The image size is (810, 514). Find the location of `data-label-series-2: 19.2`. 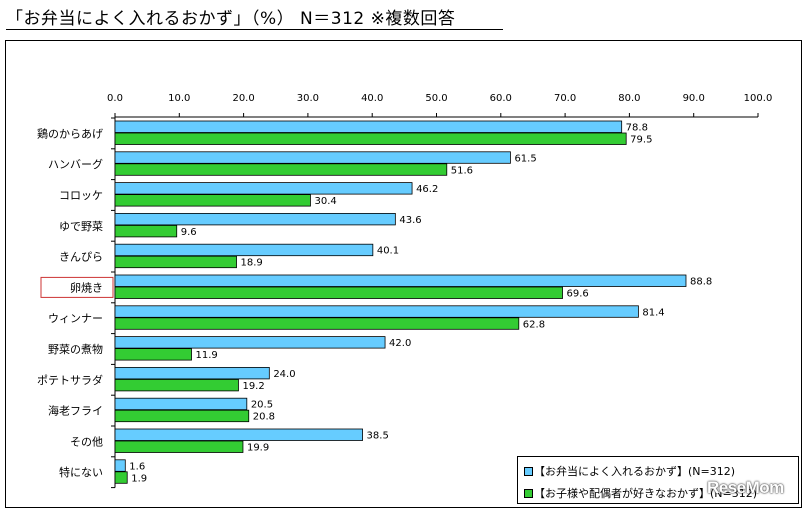

data-label-series-2: 19.2 is located at coordinates (253, 386).